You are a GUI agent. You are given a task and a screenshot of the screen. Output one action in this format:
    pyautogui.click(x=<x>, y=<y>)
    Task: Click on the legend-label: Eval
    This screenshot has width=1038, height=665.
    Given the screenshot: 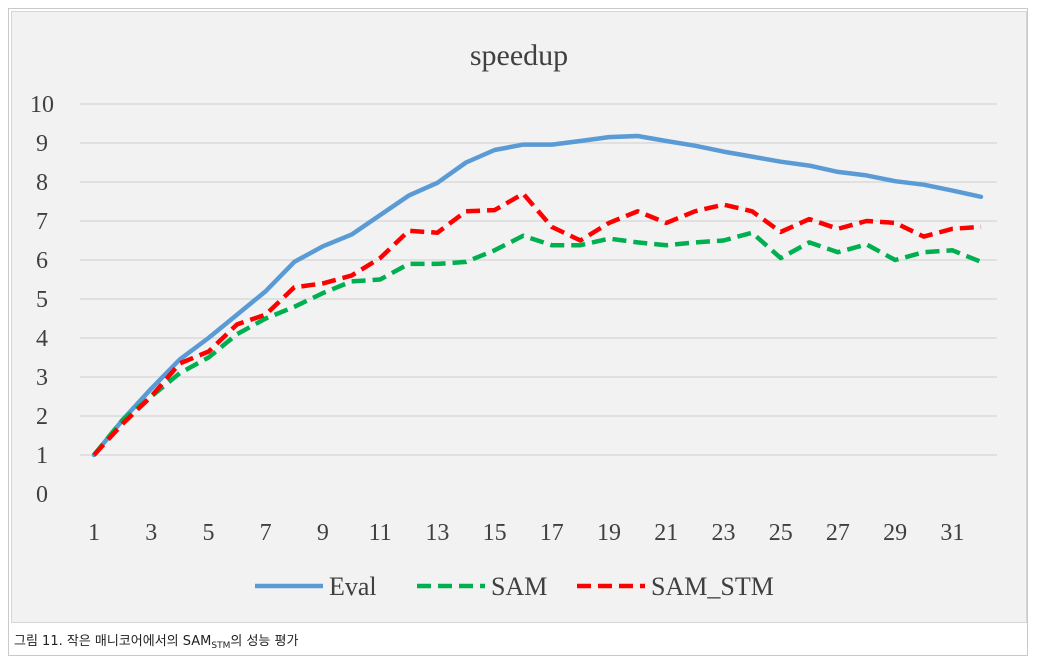 What is the action you would take?
    pyautogui.click(x=353, y=586)
    